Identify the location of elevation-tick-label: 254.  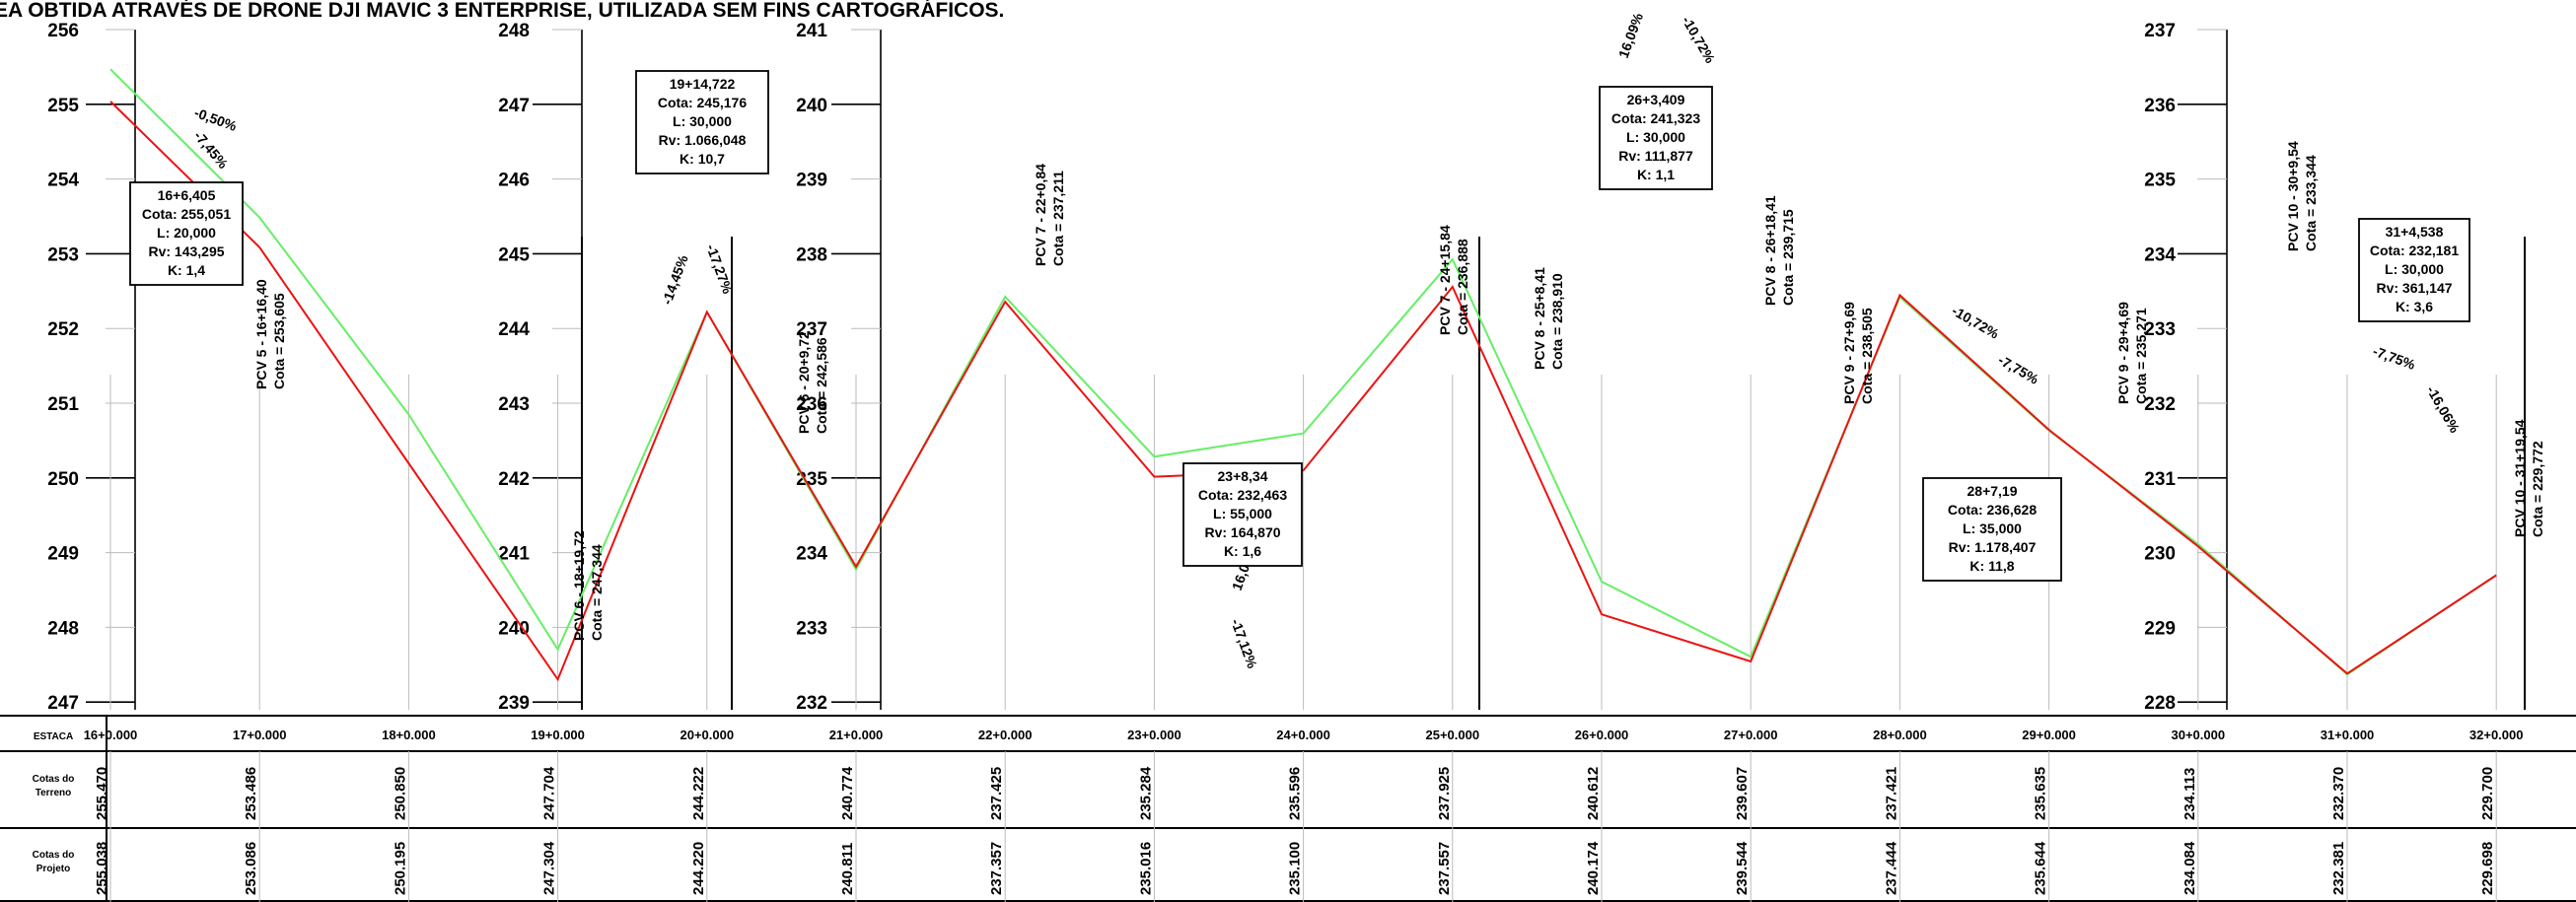
(63, 181).